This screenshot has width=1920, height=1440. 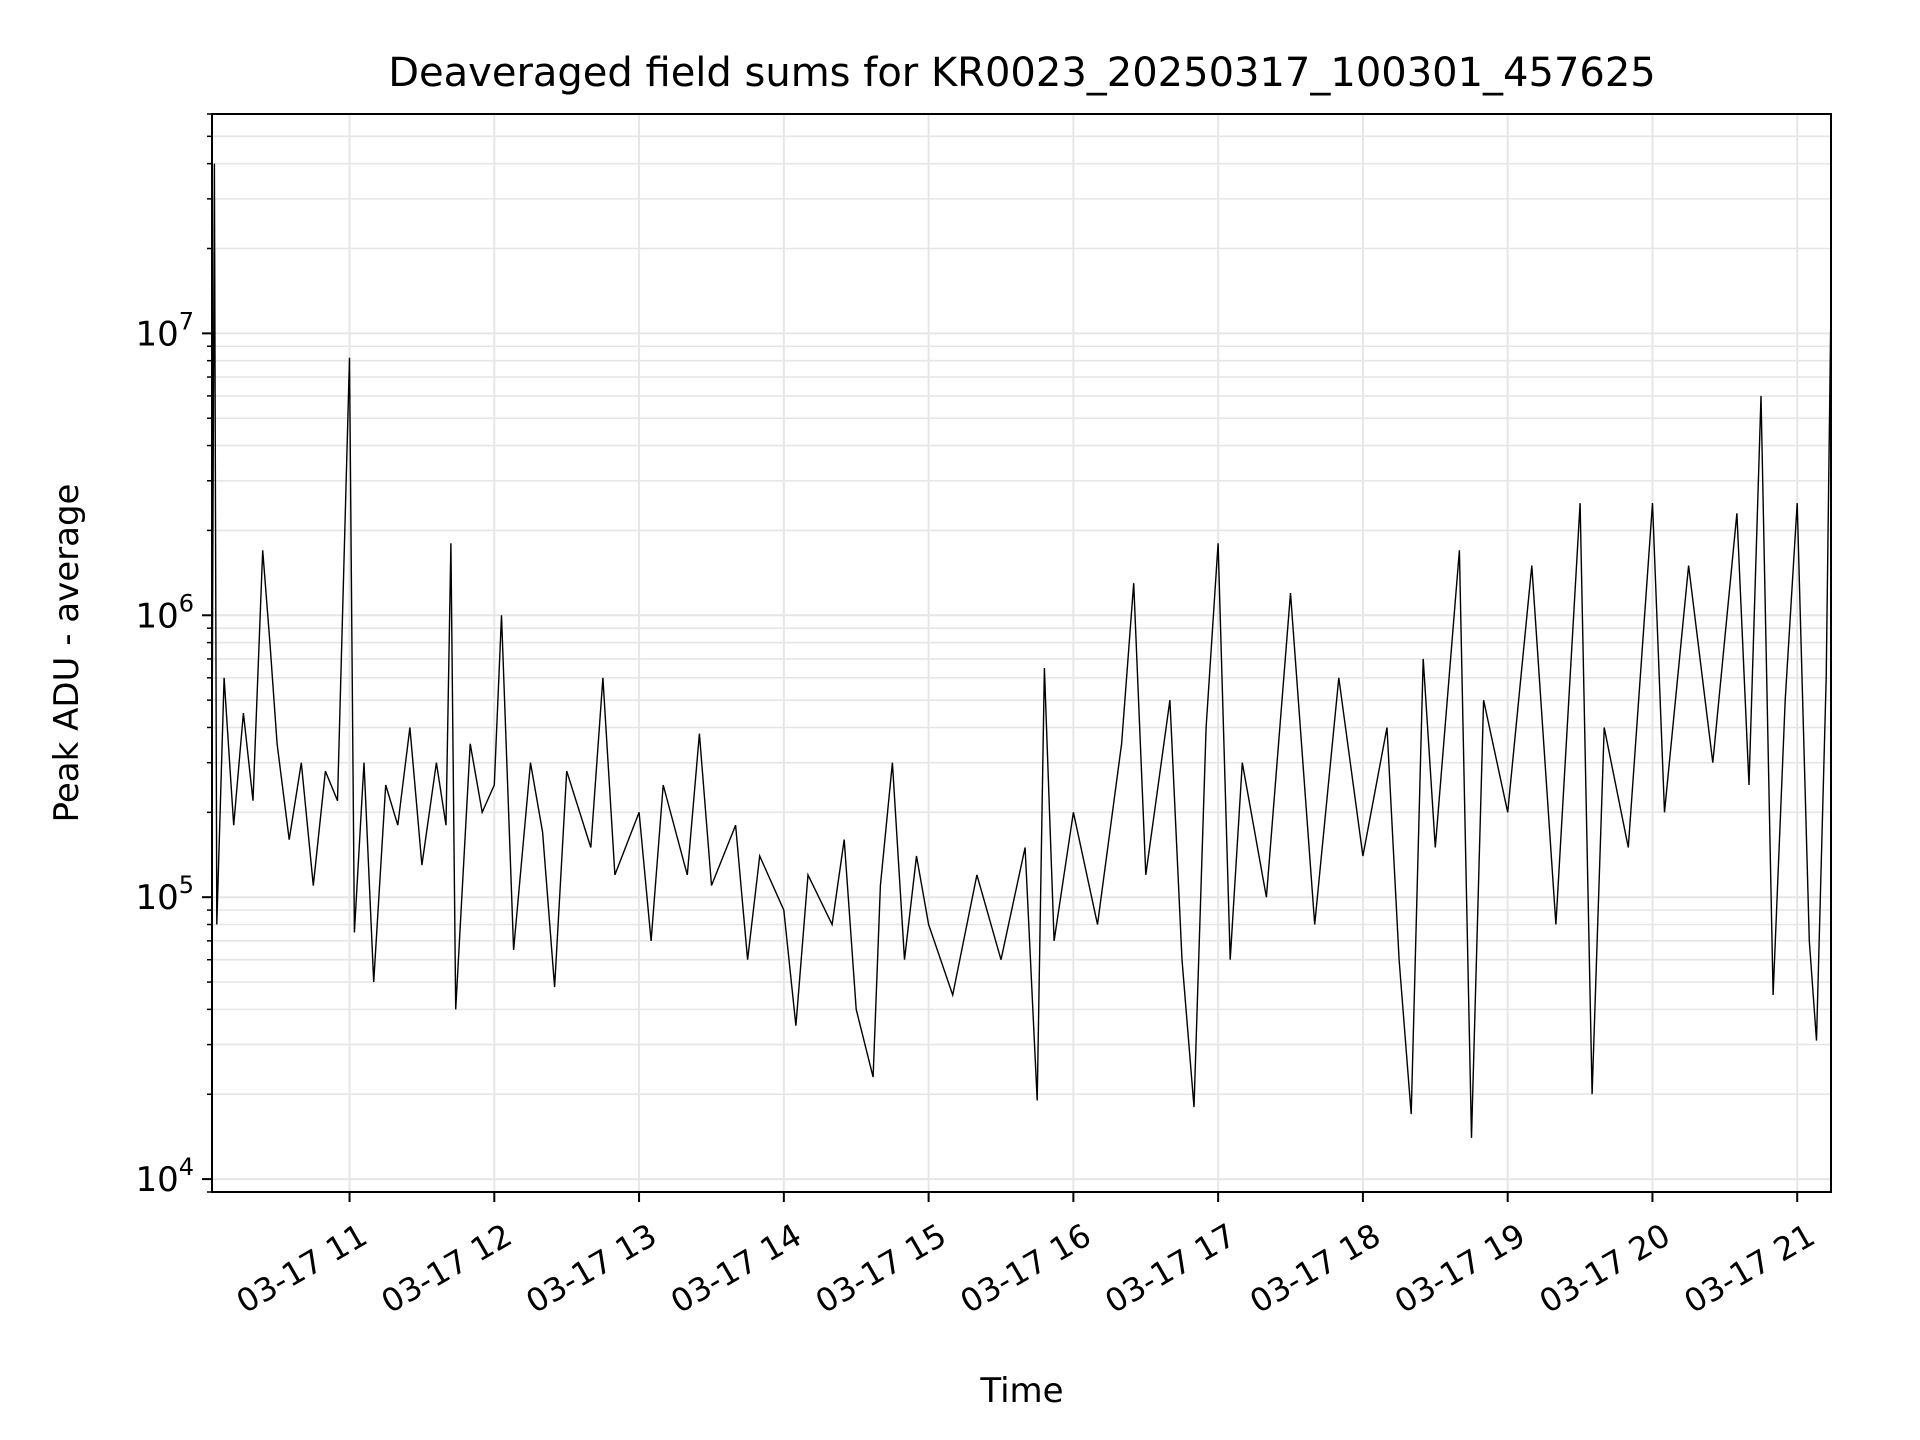 What do you see at coordinates (164, 612) in the screenshot?
I see `y-tick-label: 10⁶` at bounding box center [164, 612].